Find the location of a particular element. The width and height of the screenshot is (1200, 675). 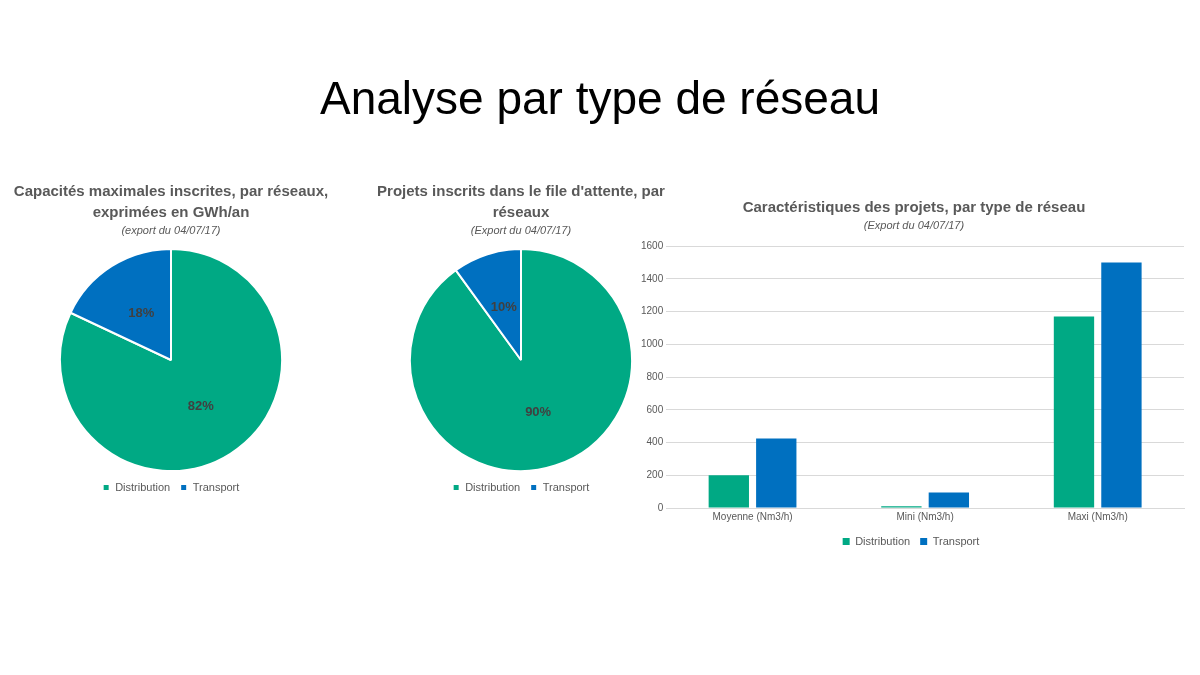

chart-subtitle: (export du 04/07/17) is located at coordinates (171, 230).